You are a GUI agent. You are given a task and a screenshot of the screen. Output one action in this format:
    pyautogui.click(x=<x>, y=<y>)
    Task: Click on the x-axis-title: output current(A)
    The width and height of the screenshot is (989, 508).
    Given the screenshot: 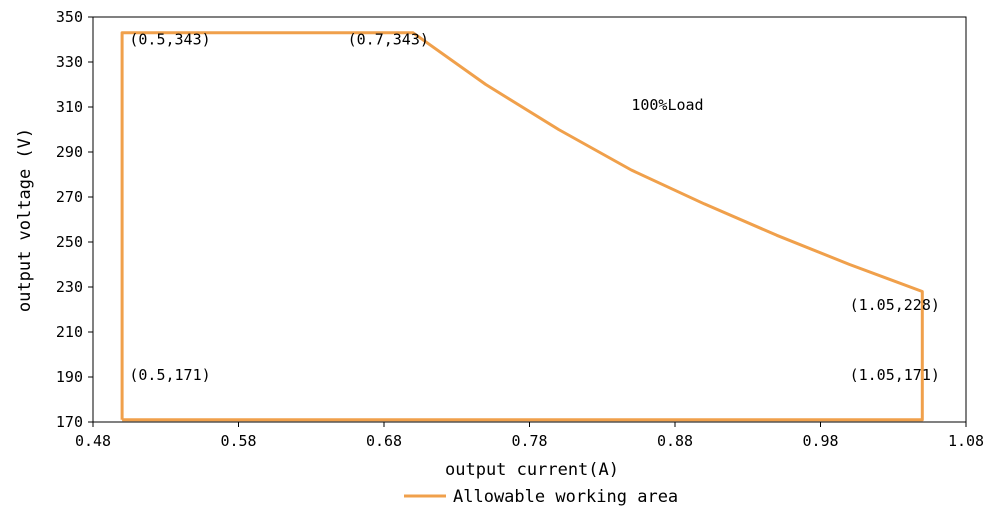 What is the action you would take?
    pyautogui.click(x=532, y=470)
    